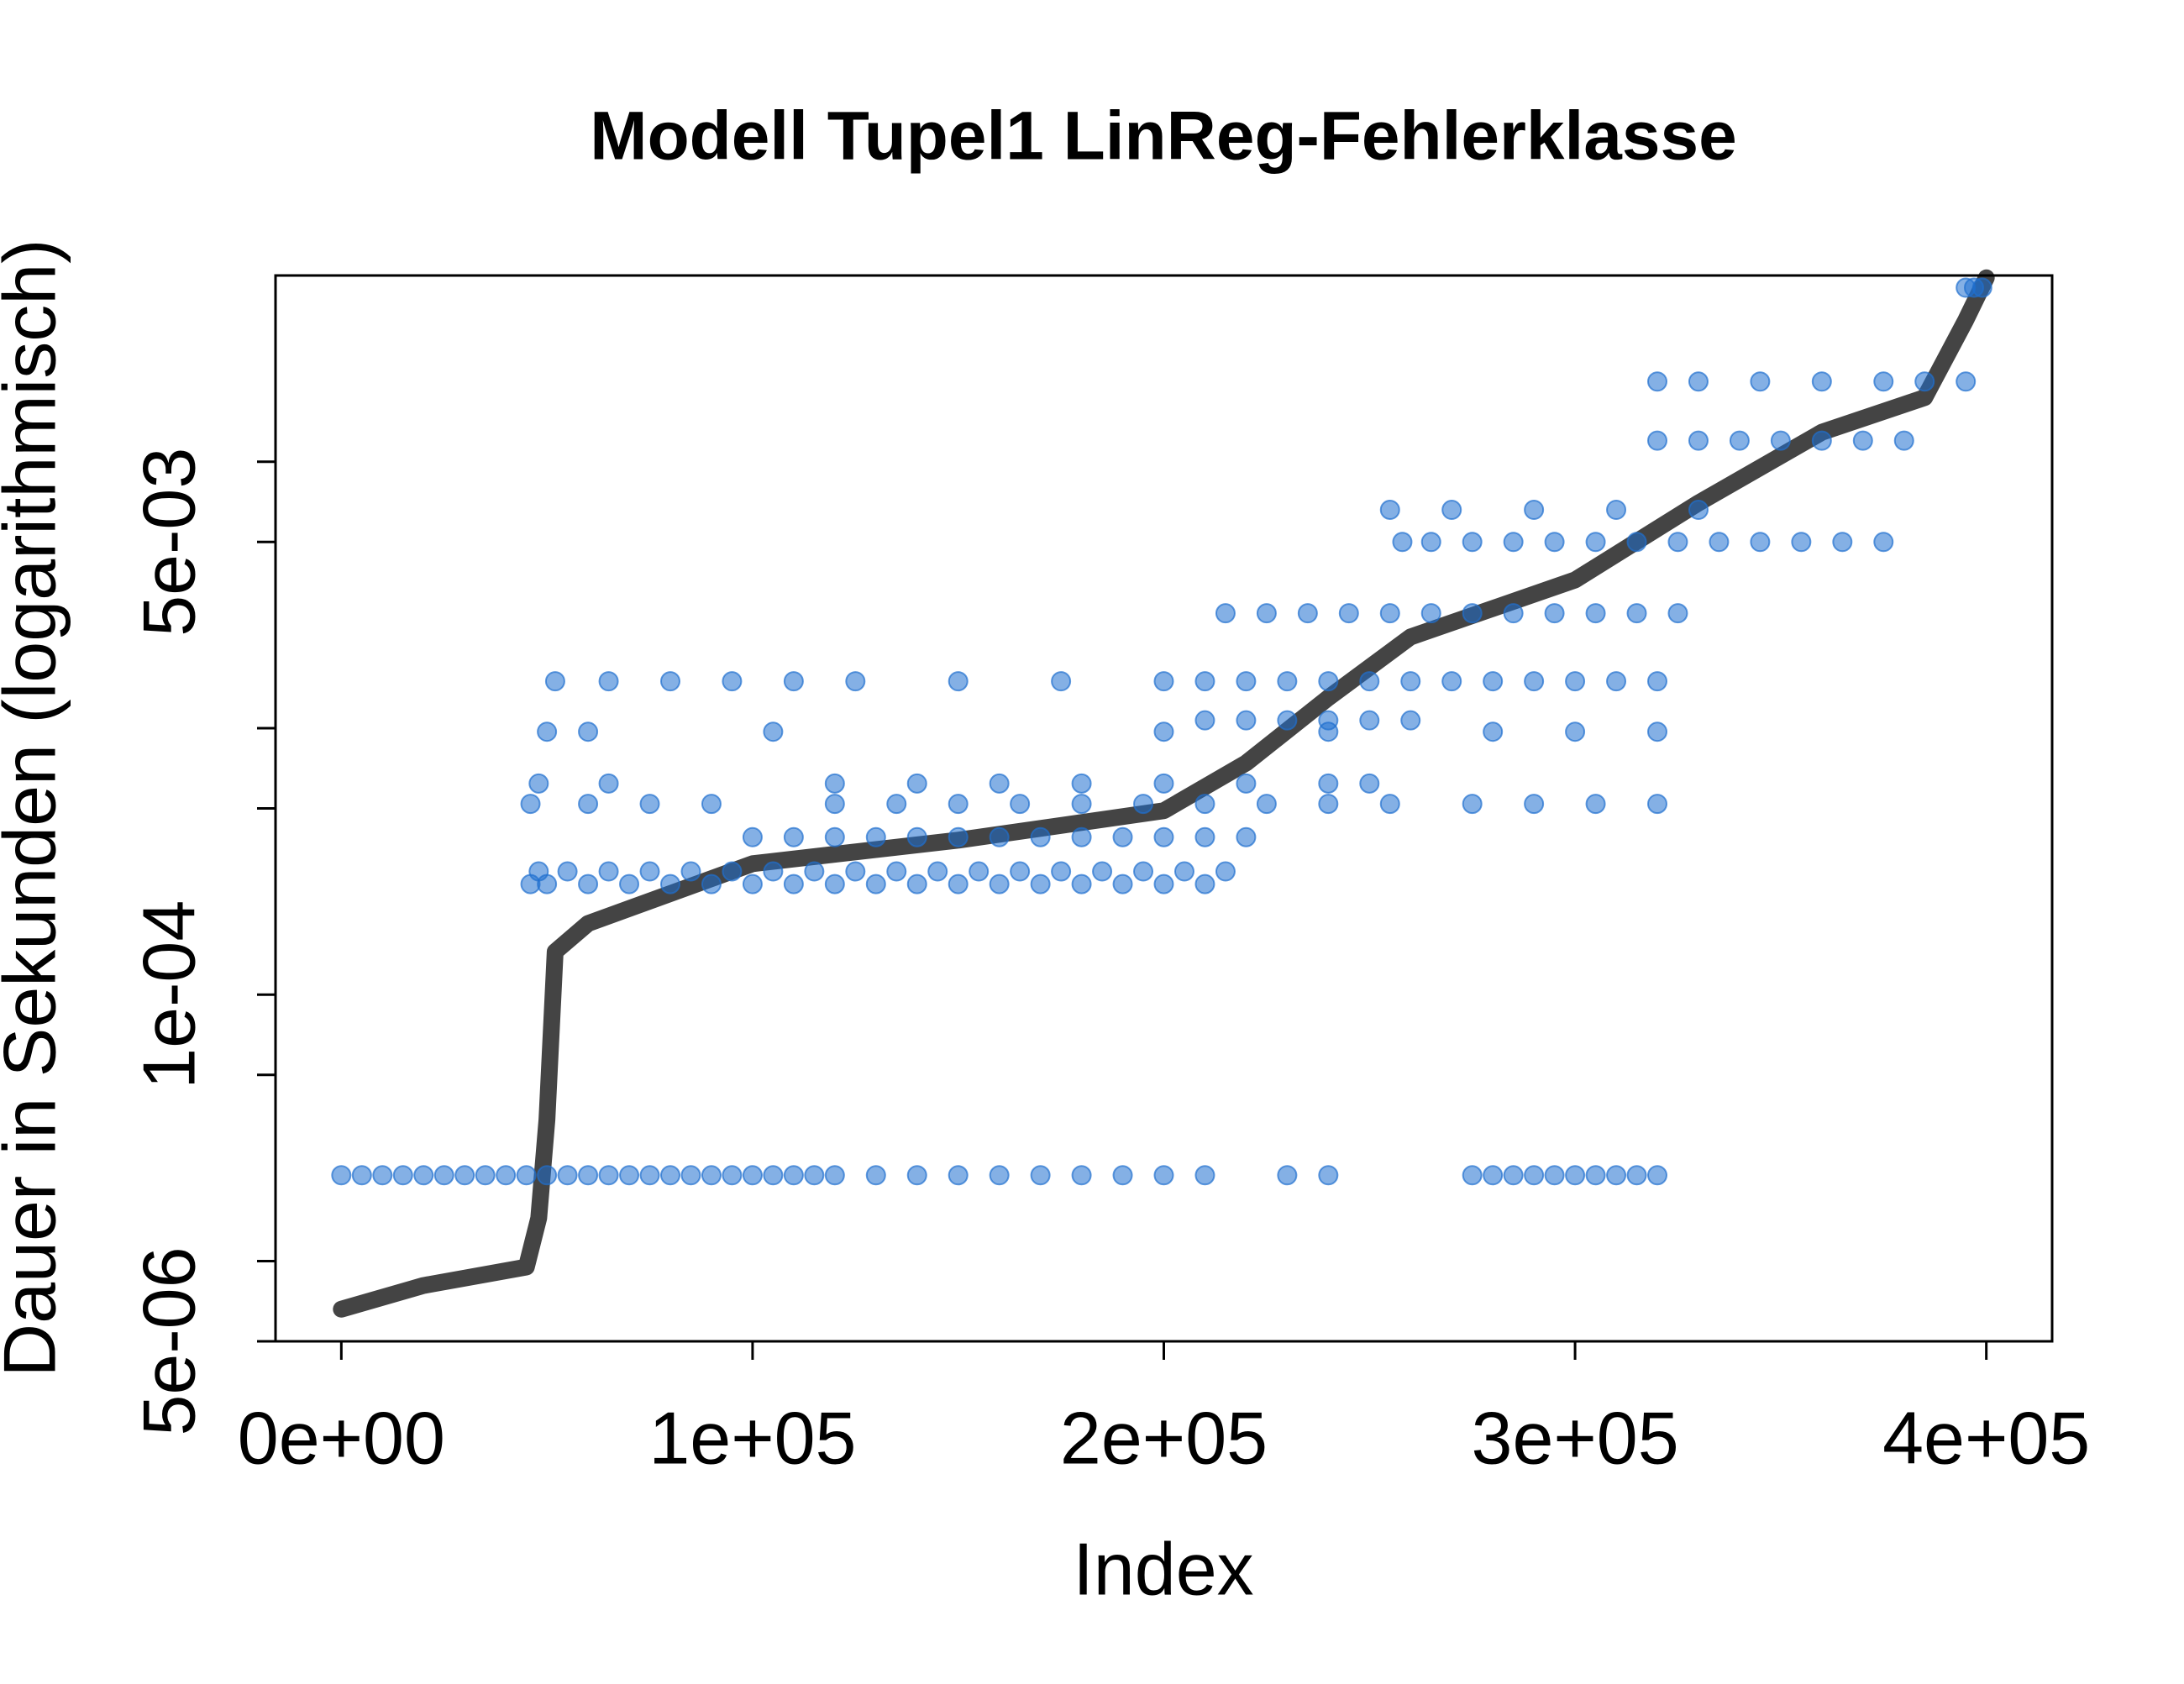  I want to click on x-tick-label: 1e+05, so click(752, 1437).